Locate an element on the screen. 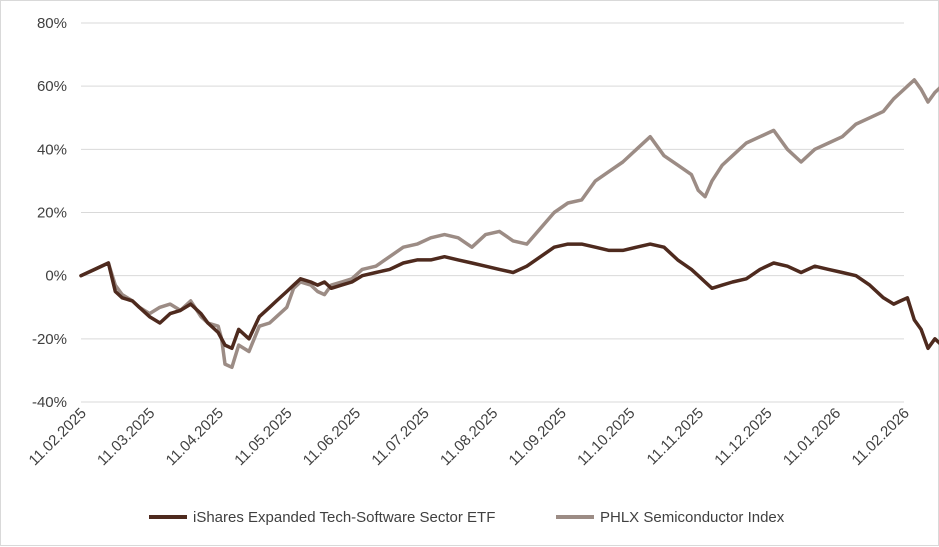  y-tick-label: 0% is located at coordinates (56, 276).